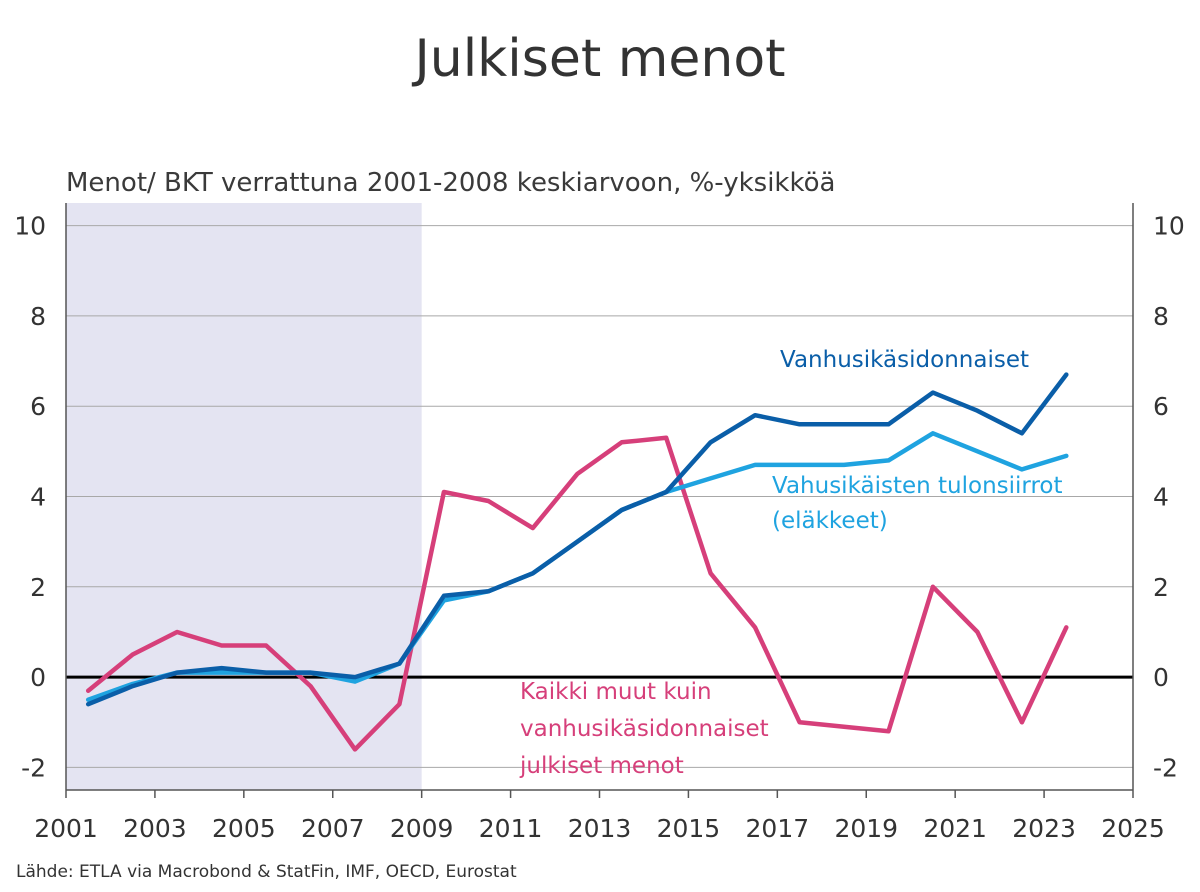 The image size is (1200, 892). I want to click on y-tick-label-left: 8, so click(38, 316).